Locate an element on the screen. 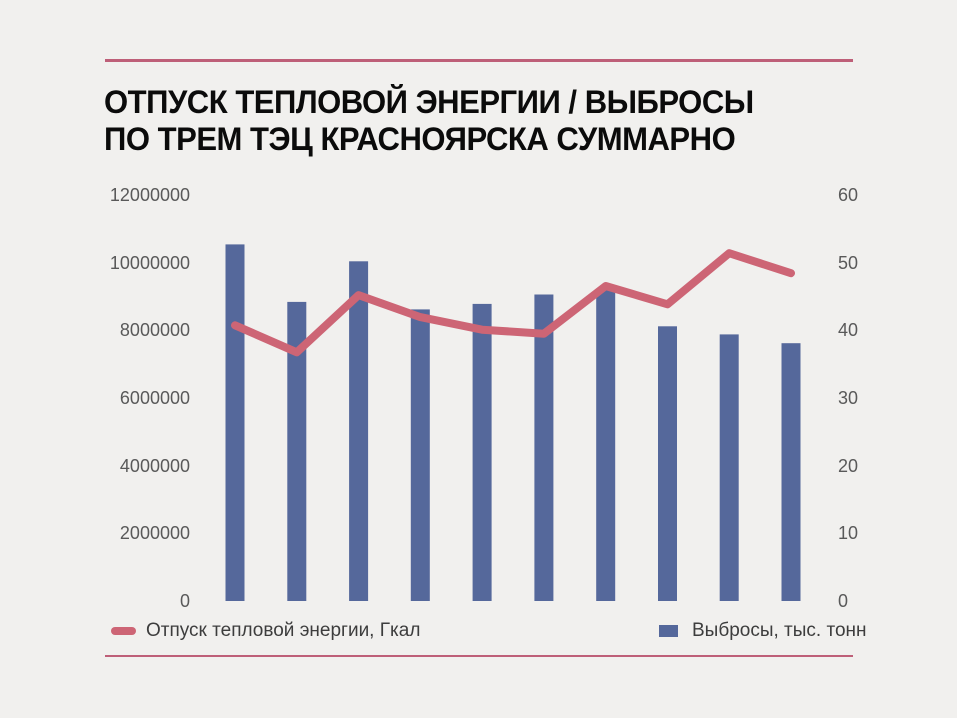  heat-energy-line is located at coordinates (513, 303).